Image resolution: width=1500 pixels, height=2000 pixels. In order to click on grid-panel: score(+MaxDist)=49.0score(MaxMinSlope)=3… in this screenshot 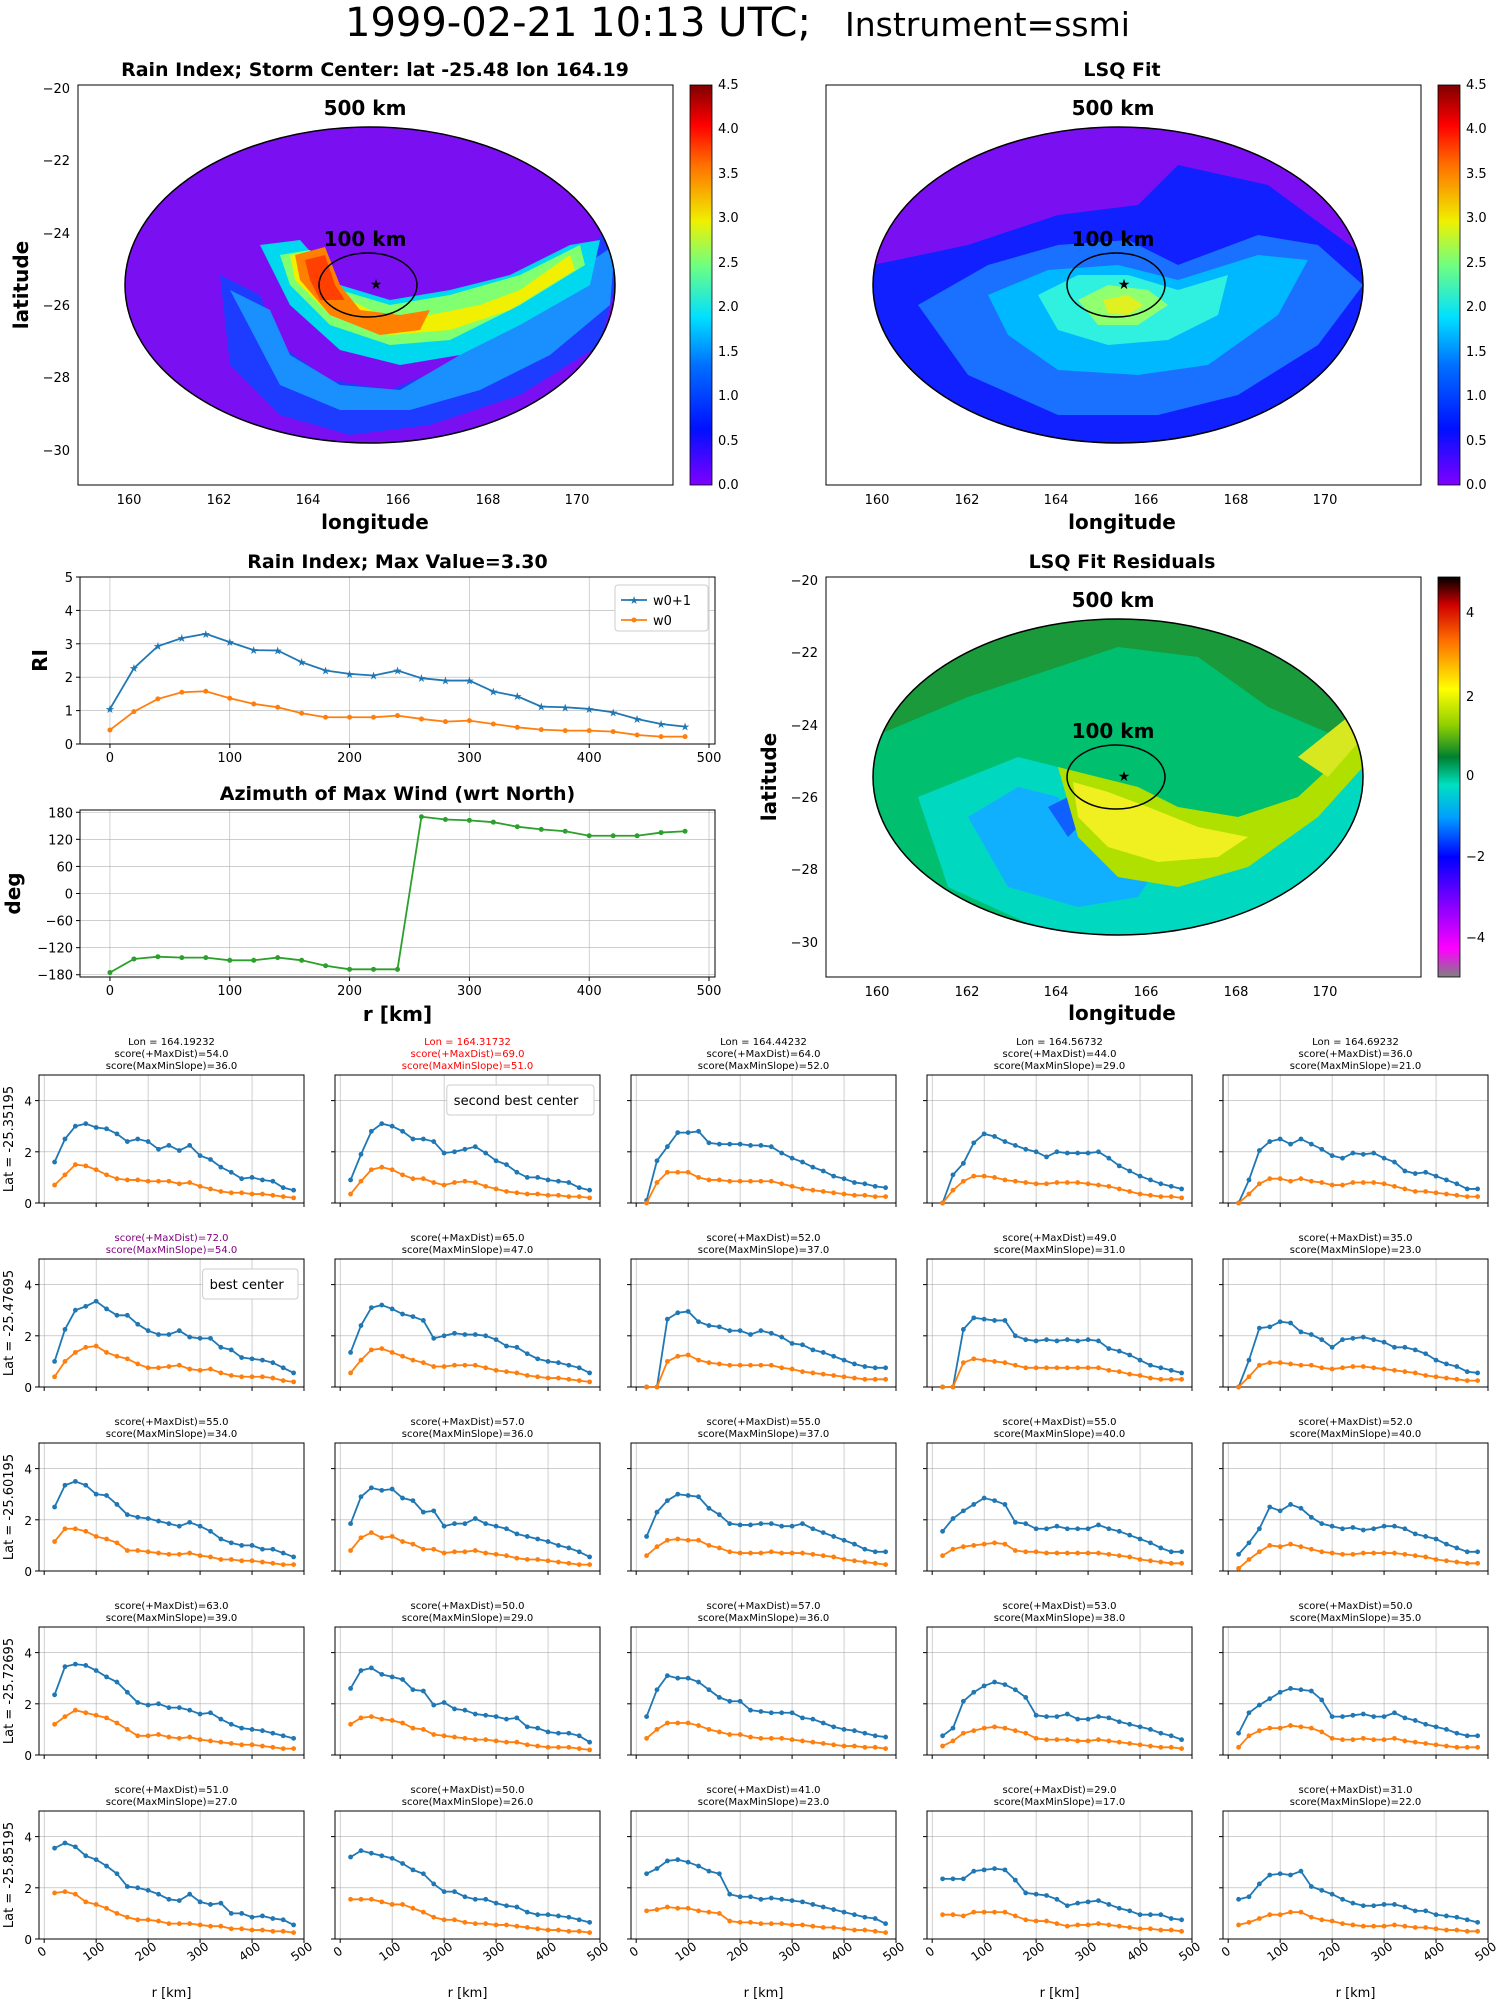, I will do `click(1058, 1312)`.